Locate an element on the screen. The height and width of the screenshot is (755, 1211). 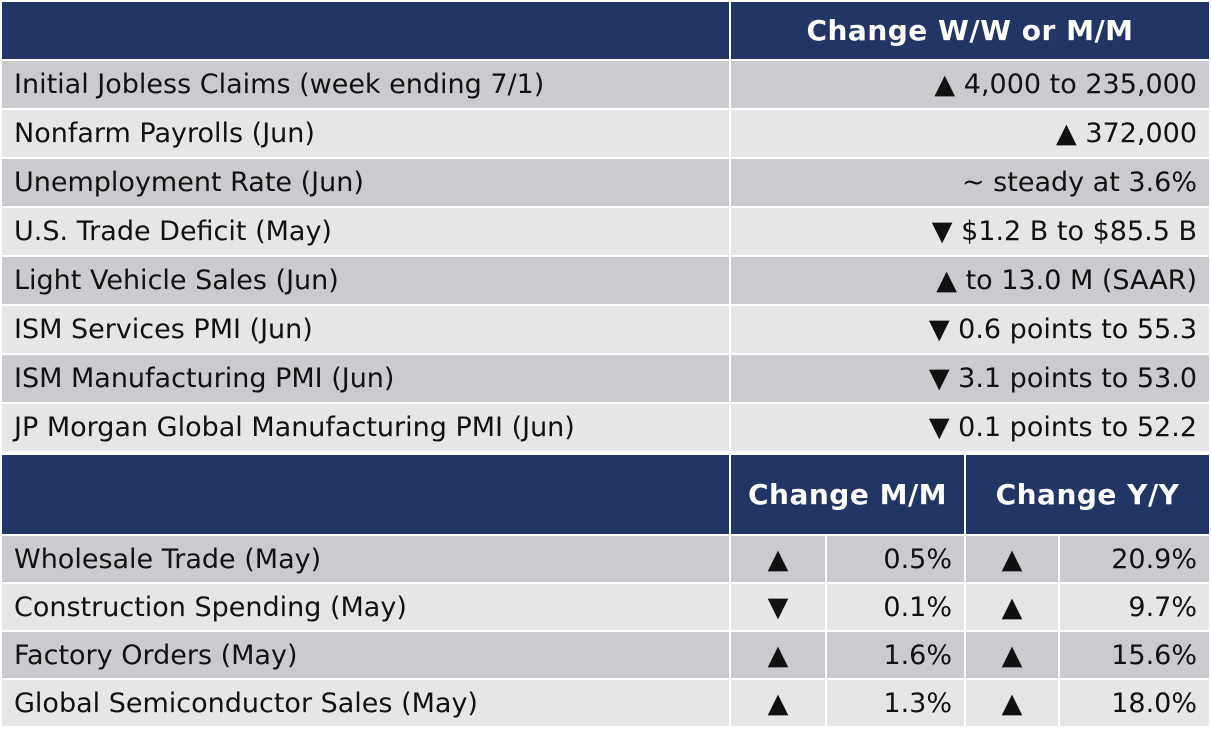
indicator-label: Unemployment Rate (Jun) is located at coordinates (365, 182).